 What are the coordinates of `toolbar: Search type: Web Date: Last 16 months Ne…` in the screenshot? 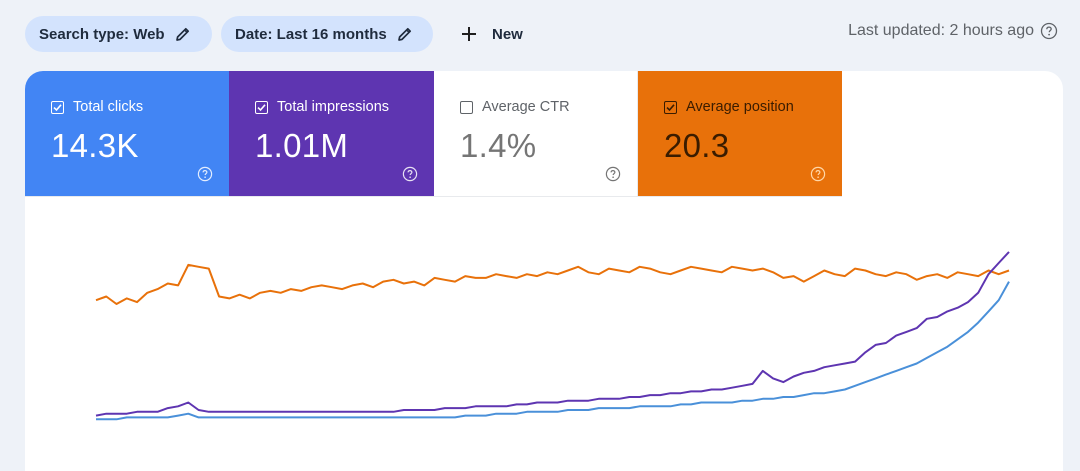 It's located at (540, 35).